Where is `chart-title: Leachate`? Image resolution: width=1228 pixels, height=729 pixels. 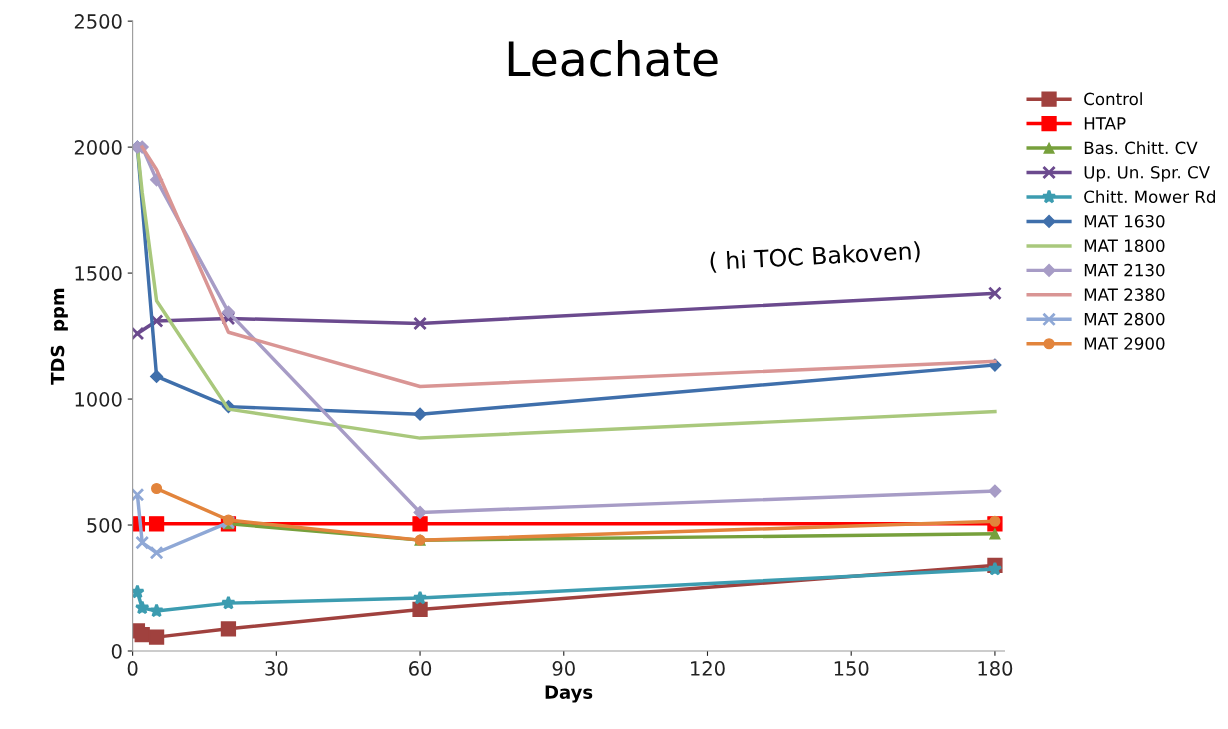 chart-title: Leachate is located at coordinates (613, 58).